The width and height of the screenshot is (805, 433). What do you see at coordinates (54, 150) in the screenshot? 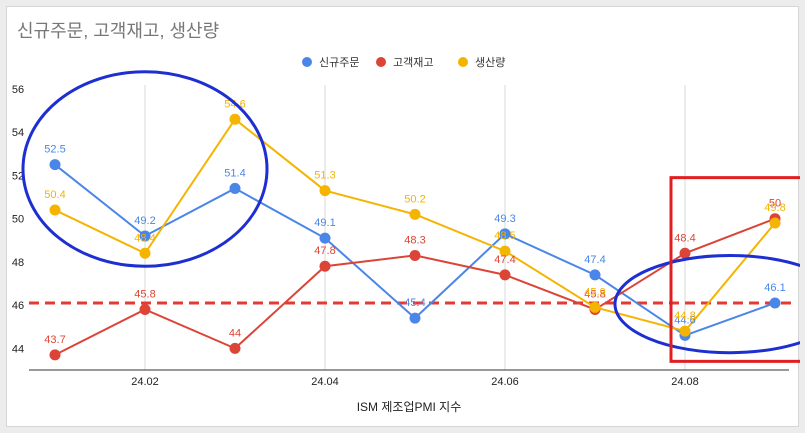
I see `series-1-data-label: 52.5` at bounding box center [54, 150].